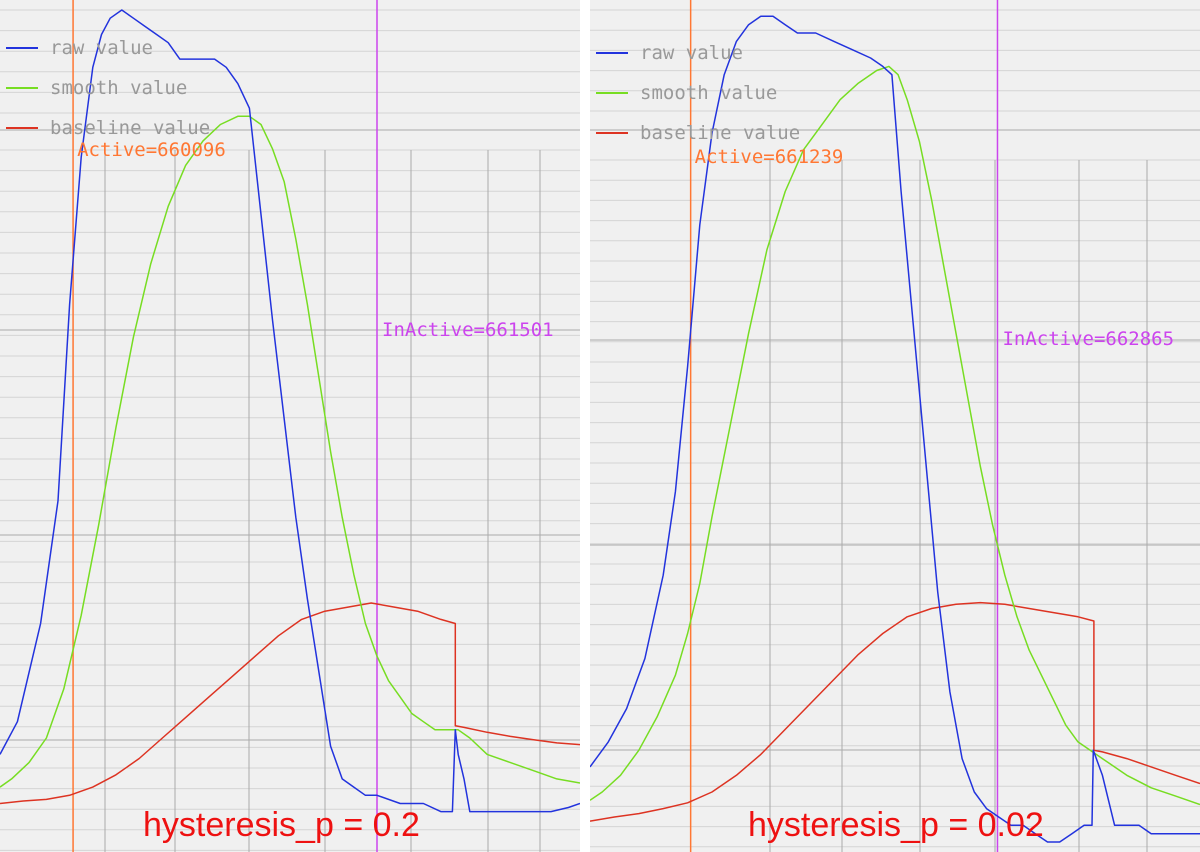  Describe the element at coordinates (281, 825) in the screenshot. I see `chart-caption: hysteresis_p = 0.2` at that location.